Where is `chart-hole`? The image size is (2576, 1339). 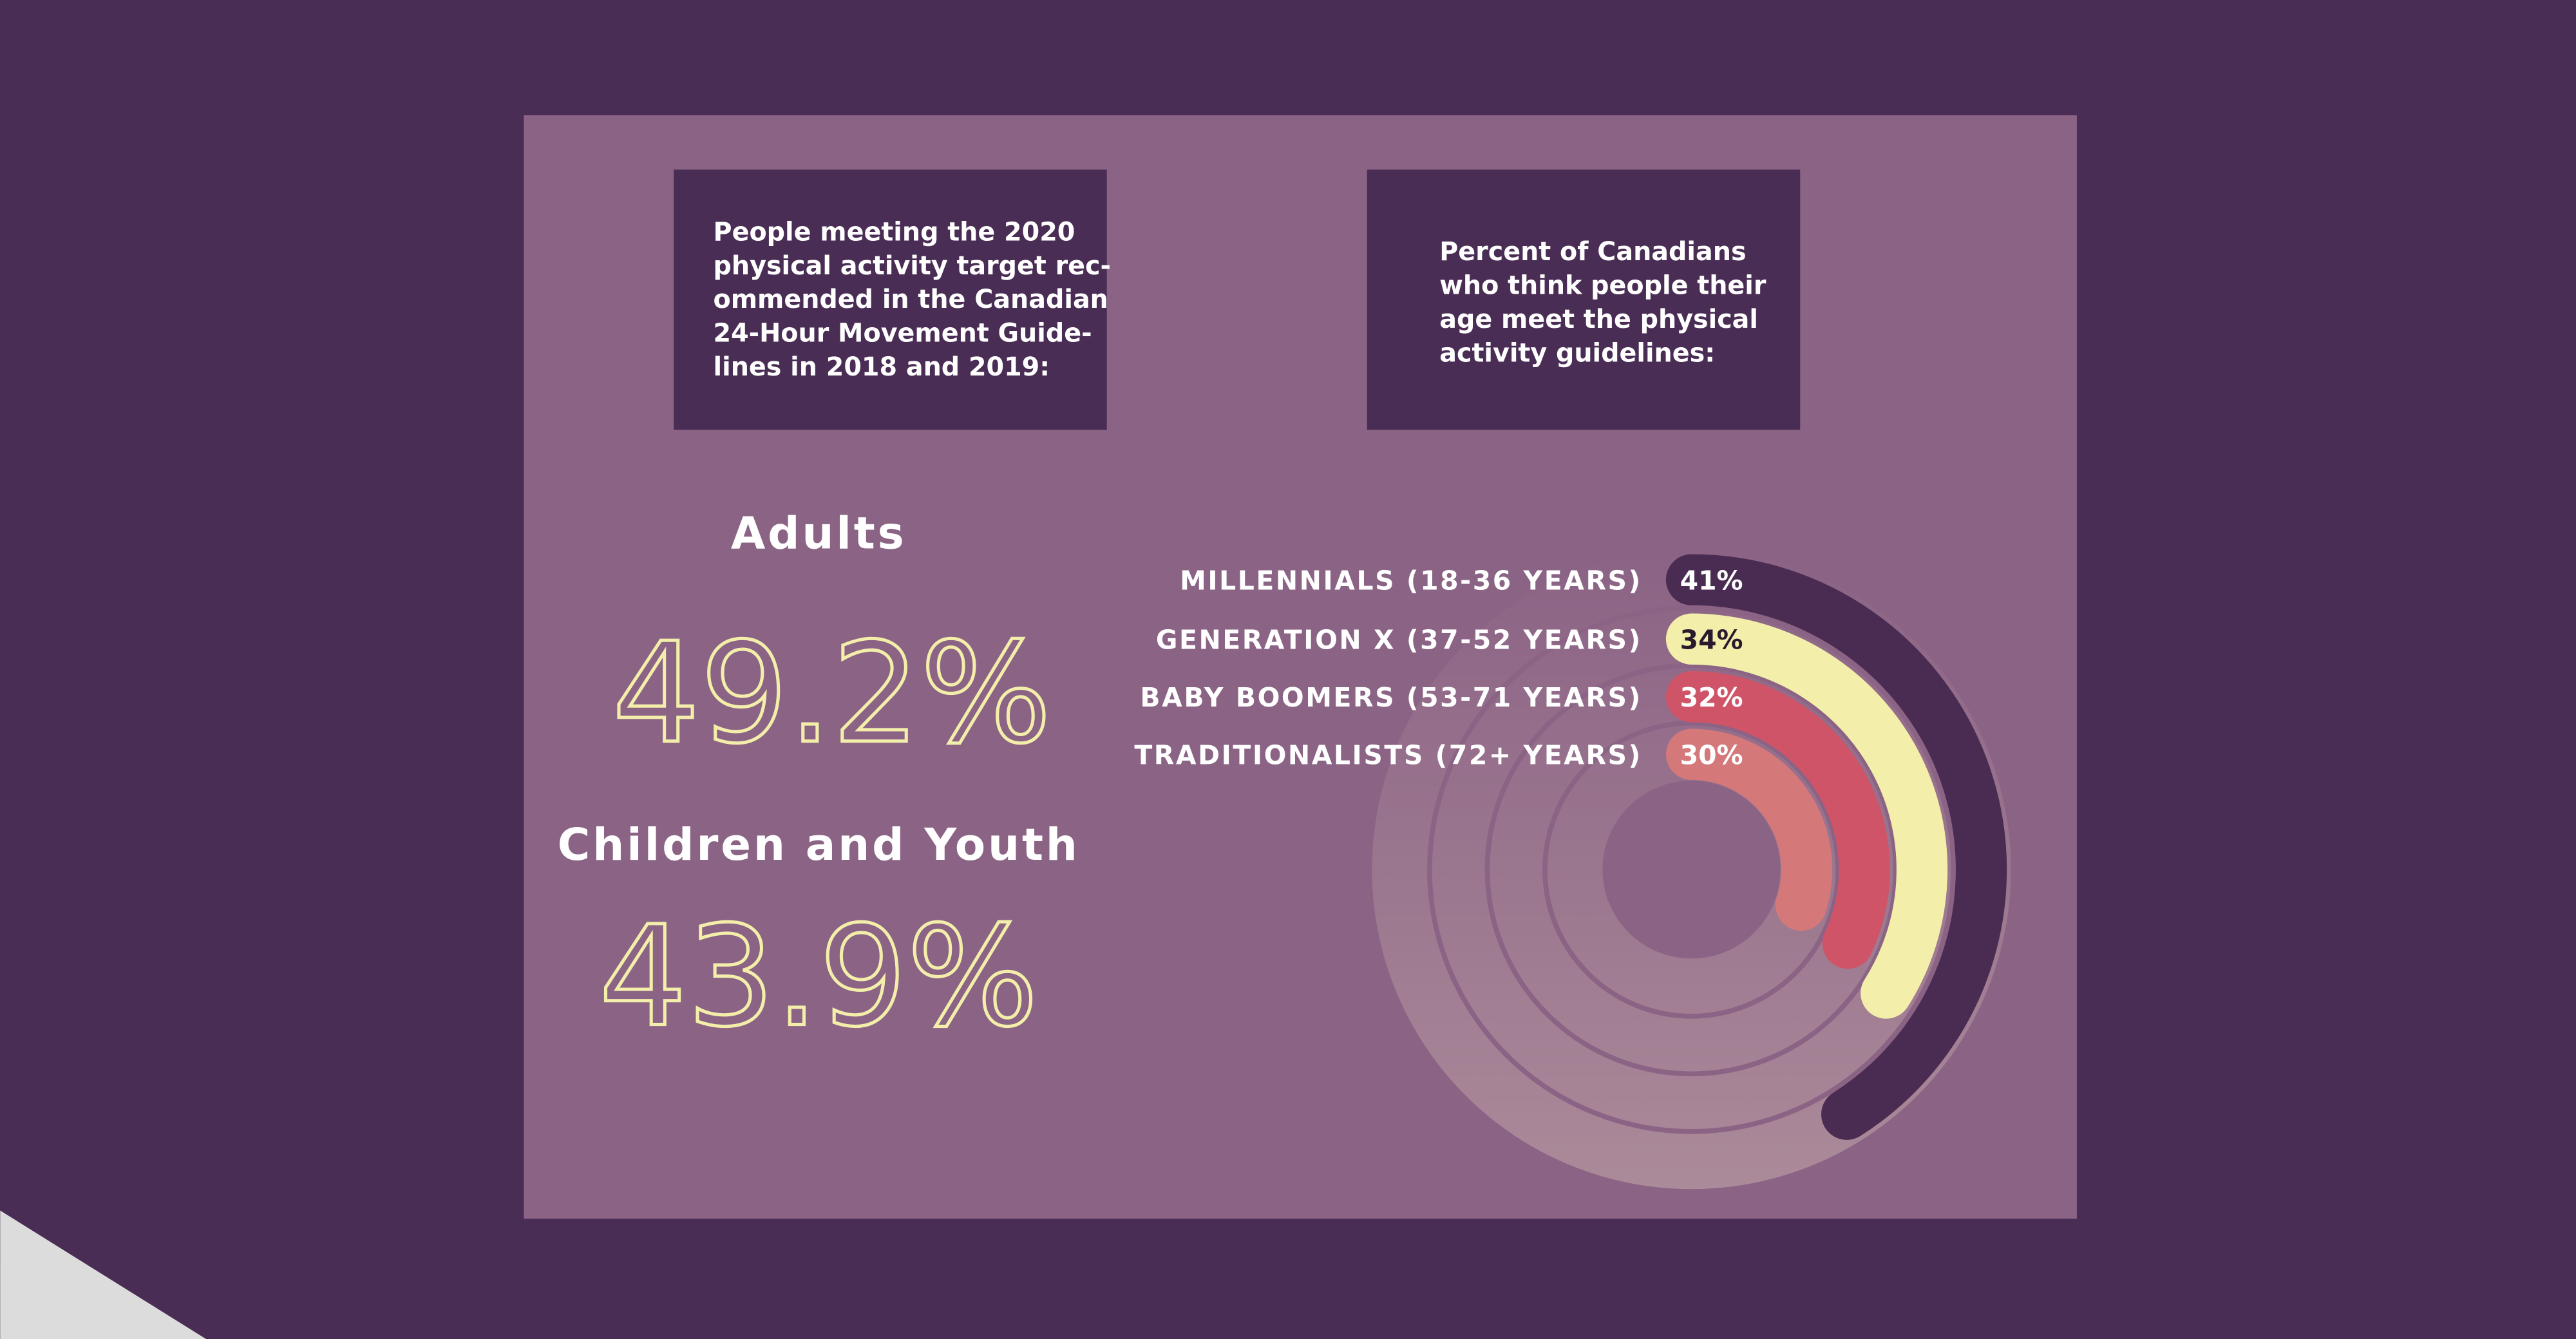 chart-hole is located at coordinates (1692, 870).